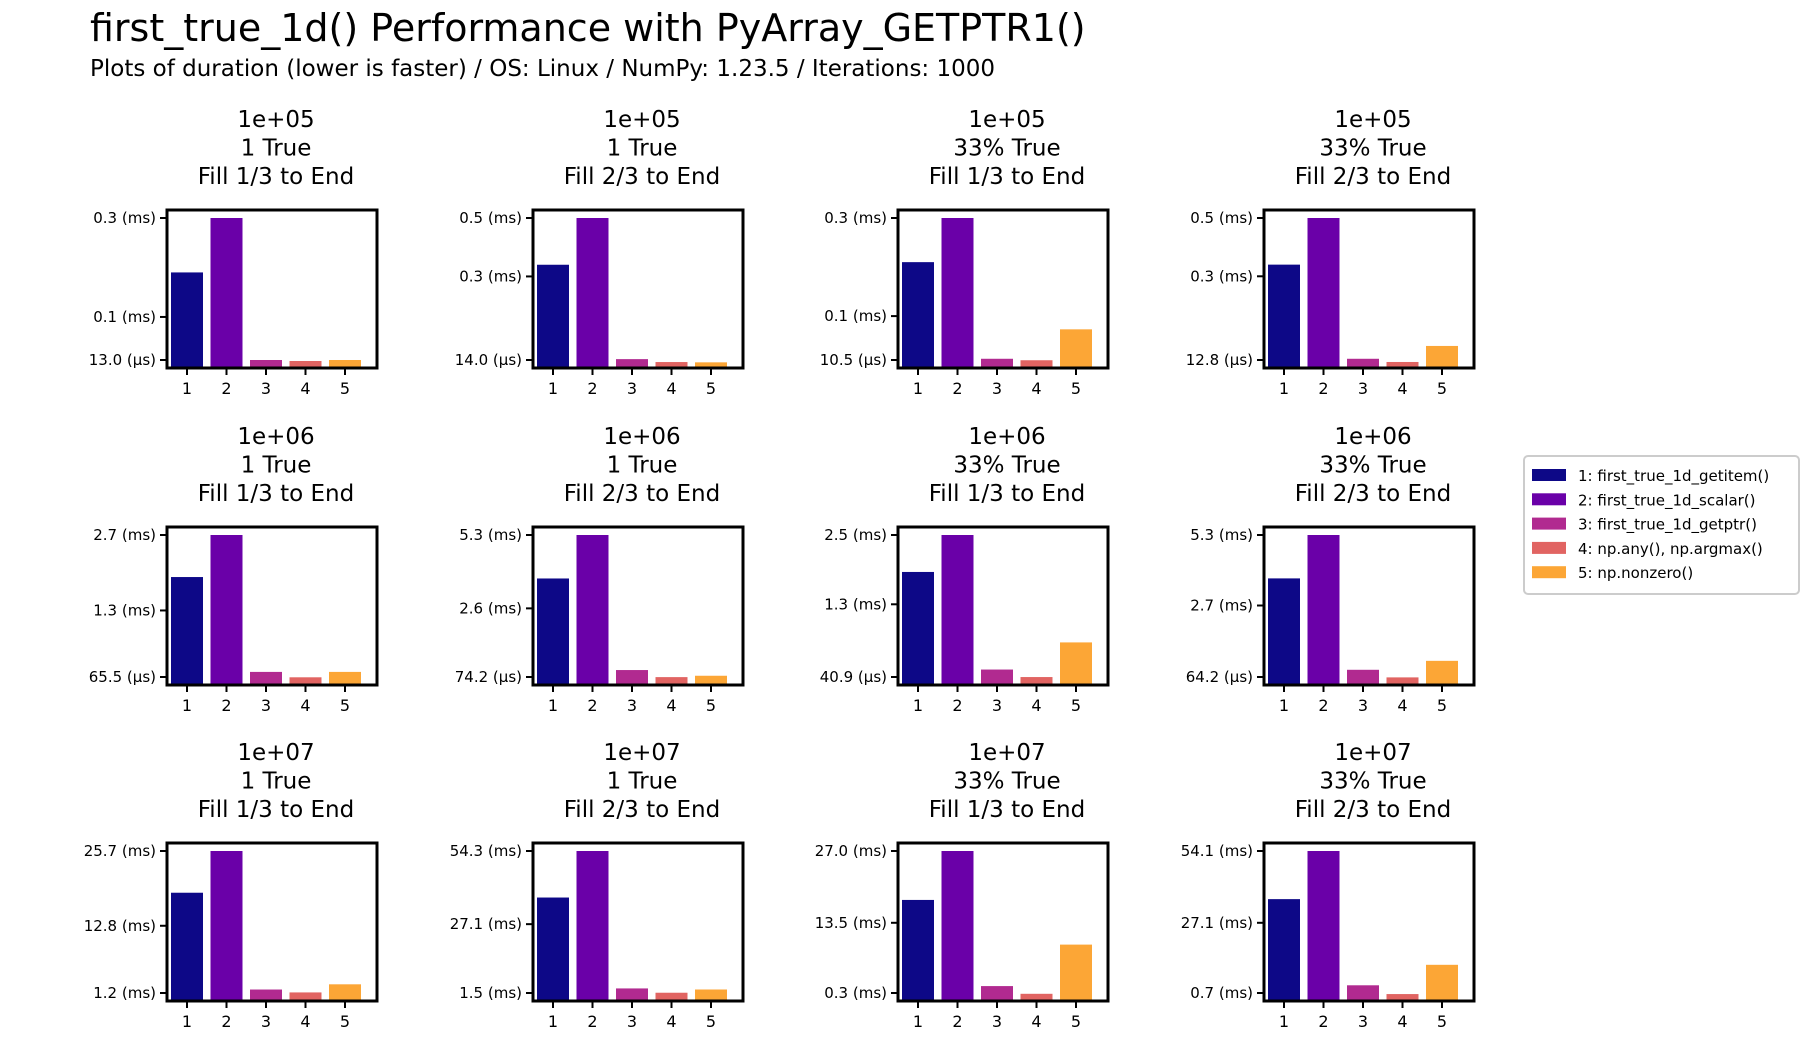 This screenshot has height=1050, width=1800. I want to click on y-tick-label: 13.5 (ms), so click(851, 923).